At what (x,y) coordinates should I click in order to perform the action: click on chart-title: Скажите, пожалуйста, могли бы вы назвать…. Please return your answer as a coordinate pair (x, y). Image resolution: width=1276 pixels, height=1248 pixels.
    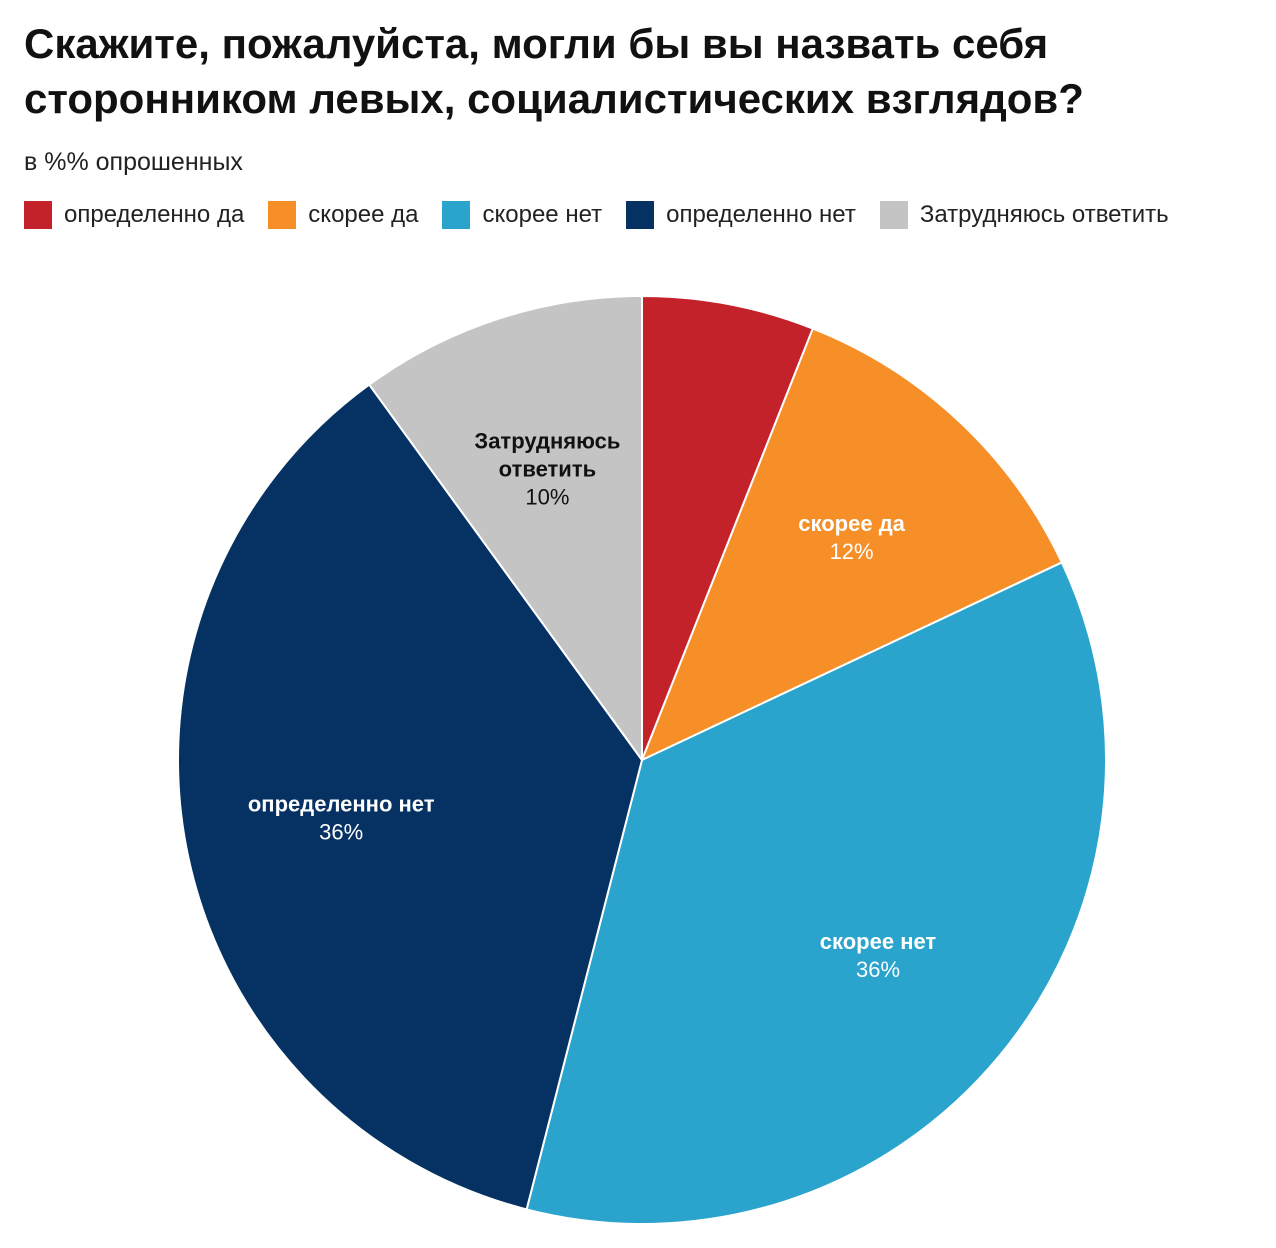
    Looking at the image, I should click on (554, 71).